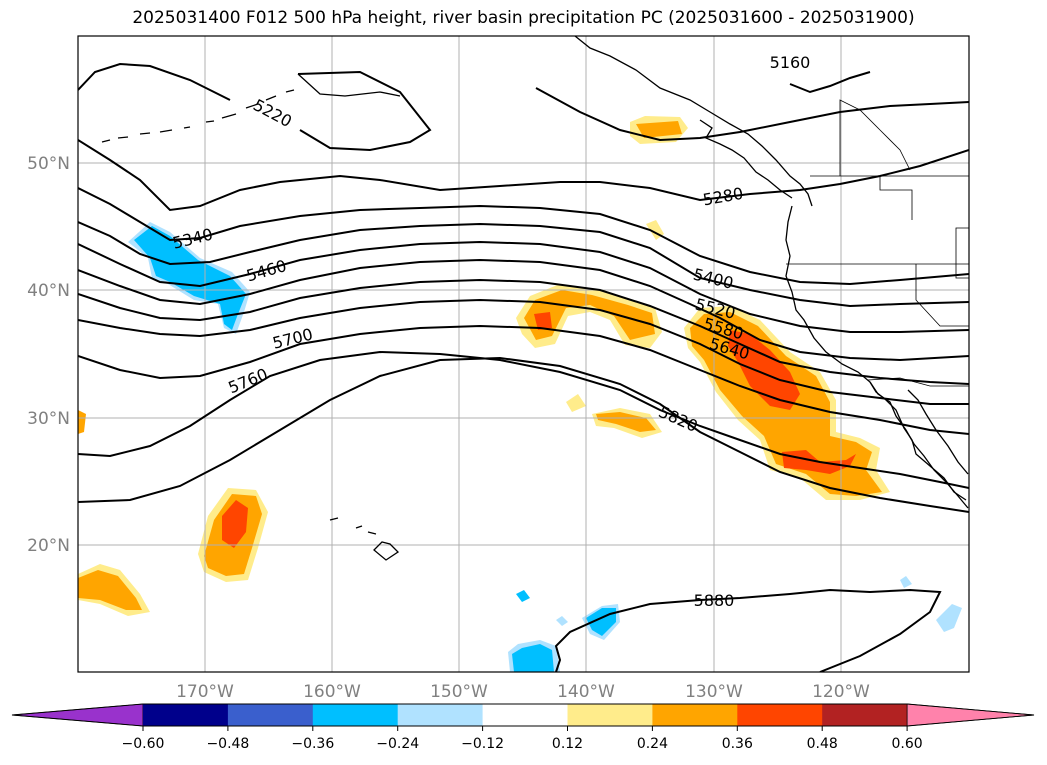 The width and height of the screenshot is (1047, 765). What do you see at coordinates (77, 715) in the screenshot?
I see `colorbar-extend-min` at bounding box center [77, 715].